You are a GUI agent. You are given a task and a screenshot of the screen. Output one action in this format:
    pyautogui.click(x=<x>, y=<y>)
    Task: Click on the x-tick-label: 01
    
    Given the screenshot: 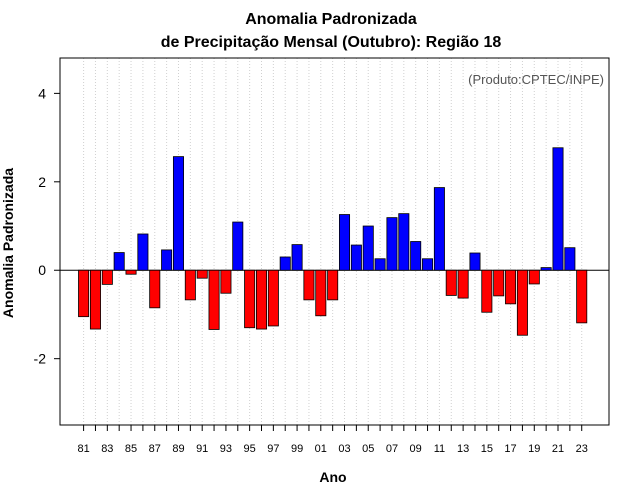 What is the action you would take?
    pyautogui.click(x=321, y=449)
    